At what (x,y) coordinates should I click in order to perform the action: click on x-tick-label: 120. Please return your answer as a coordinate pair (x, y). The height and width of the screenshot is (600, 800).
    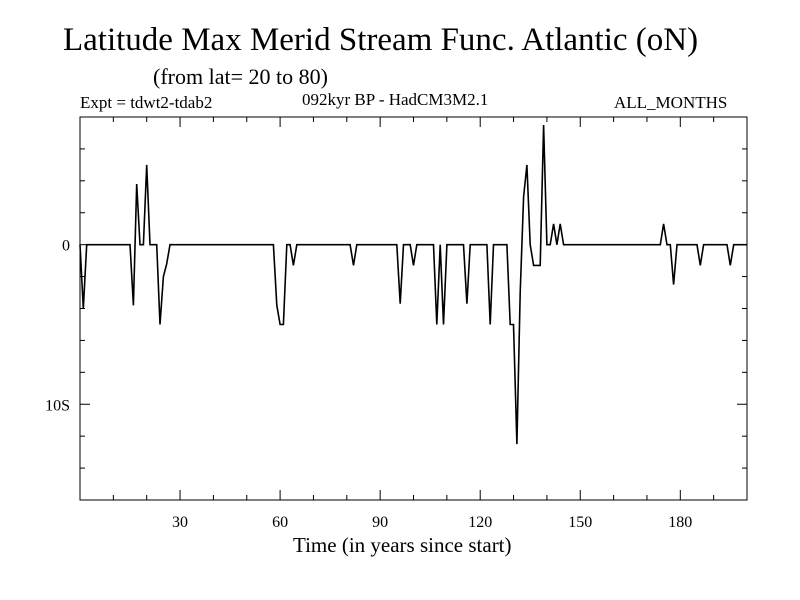
    Looking at the image, I should click on (480, 522).